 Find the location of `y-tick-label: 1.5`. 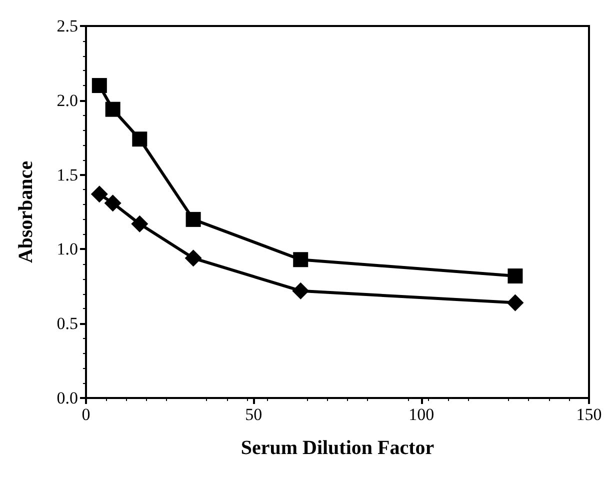

y-tick-label: 1.5 is located at coordinates (67, 174).